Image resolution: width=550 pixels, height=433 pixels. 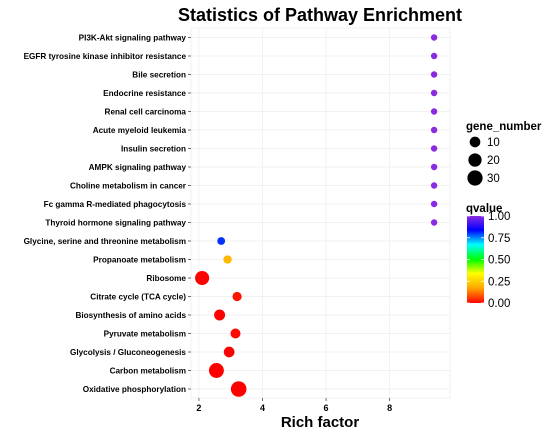 I want to click on y-tick-label: Oxidative phosphorylation, so click(x=134, y=389).